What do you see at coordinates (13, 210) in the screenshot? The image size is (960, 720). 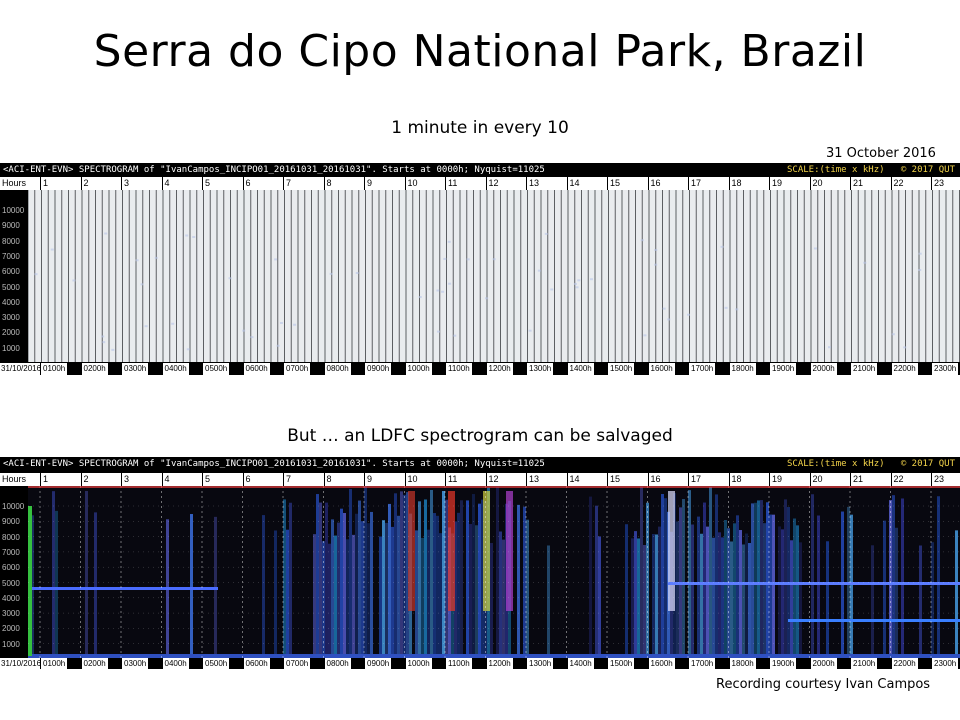 I see `frequency-tick: 10000` at bounding box center [13, 210].